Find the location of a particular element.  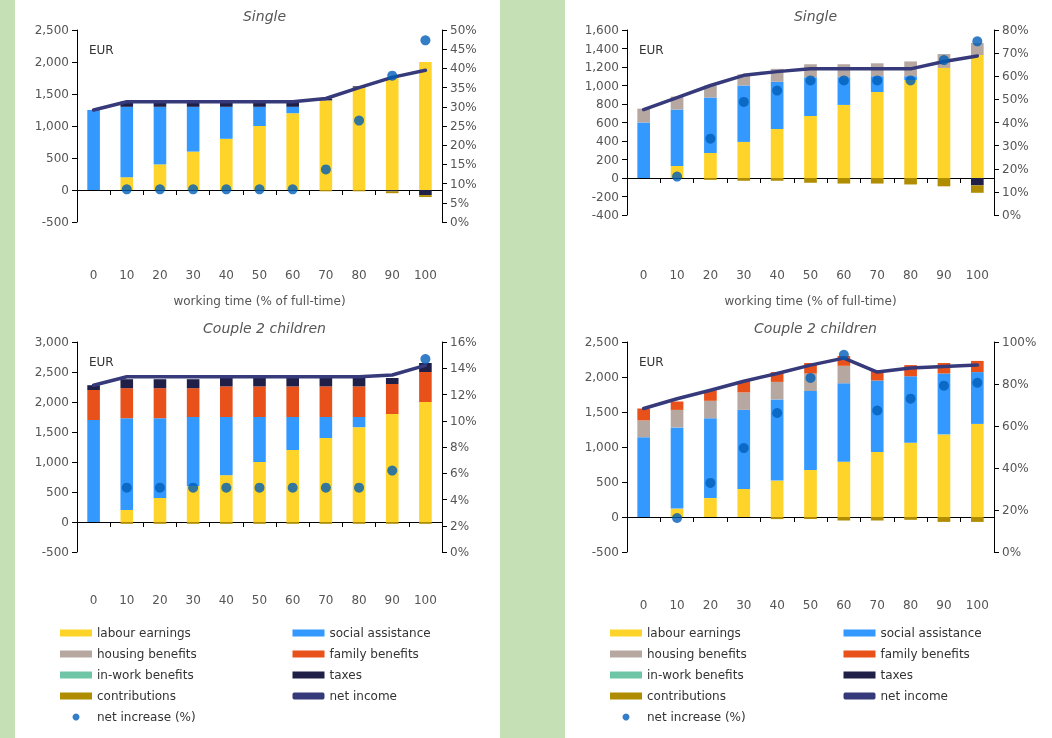

y2-tick-label: 8% is located at coordinates (460, 447).